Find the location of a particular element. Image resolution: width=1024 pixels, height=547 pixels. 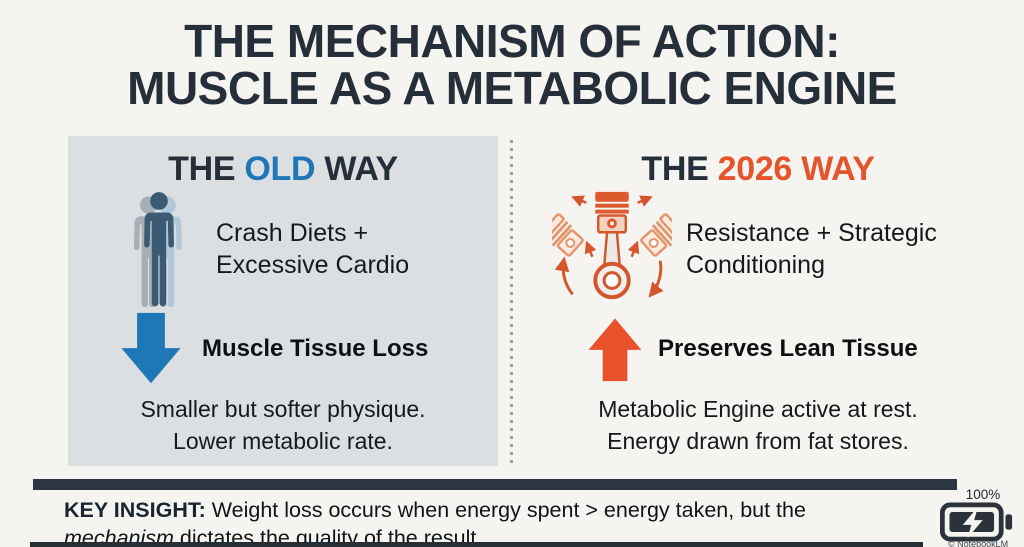

battery-status: 100% is located at coordinates (978, 514).